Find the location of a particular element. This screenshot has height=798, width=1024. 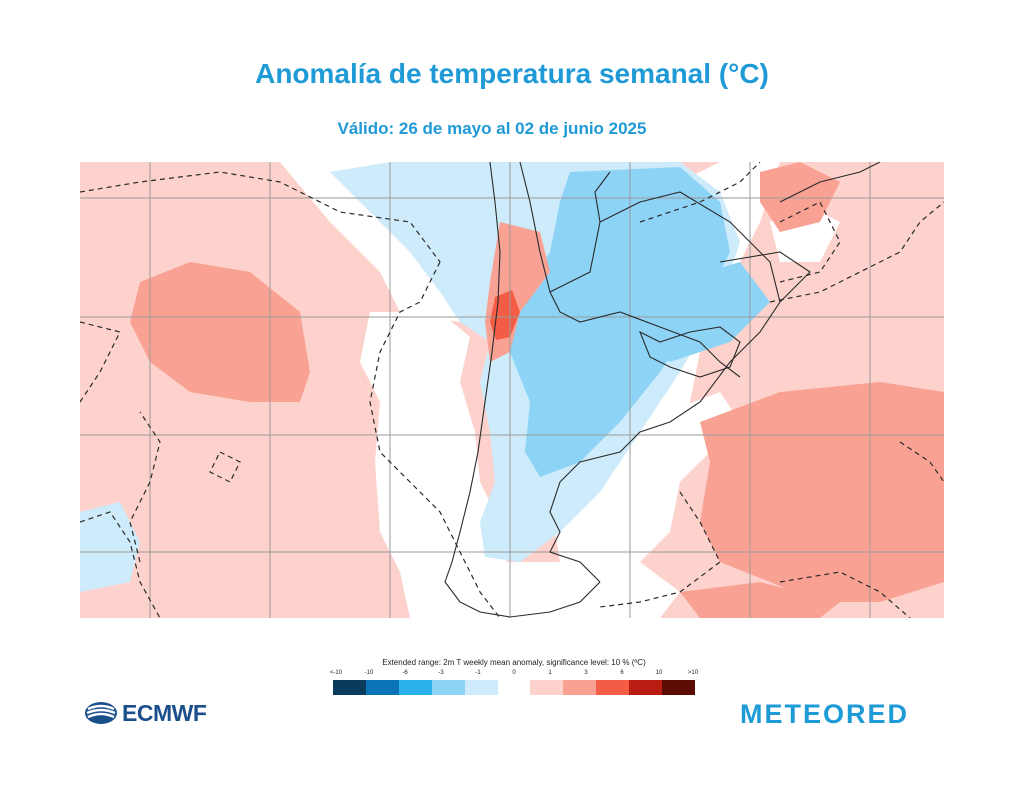

ecmwf-logo: ECMWF is located at coordinates (145, 712).